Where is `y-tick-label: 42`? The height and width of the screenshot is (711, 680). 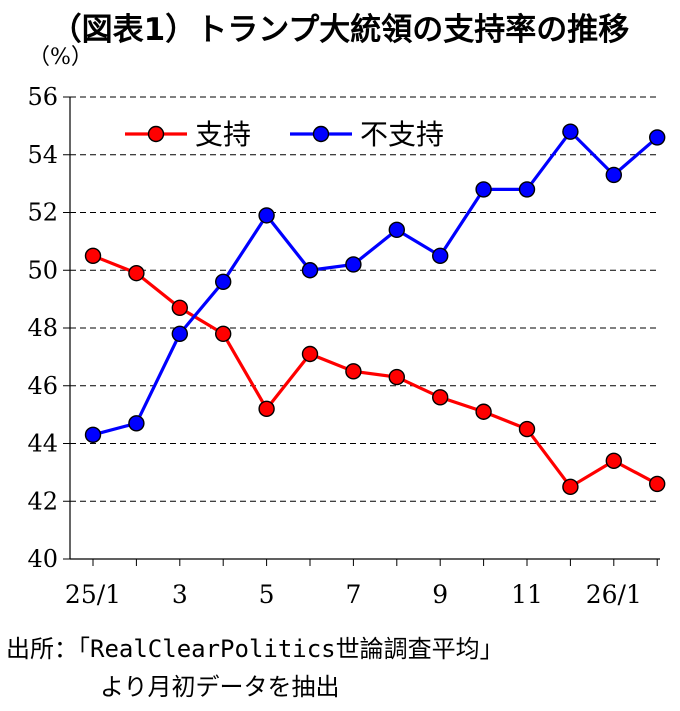 y-tick-label: 42 is located at coordinates (42, 501).